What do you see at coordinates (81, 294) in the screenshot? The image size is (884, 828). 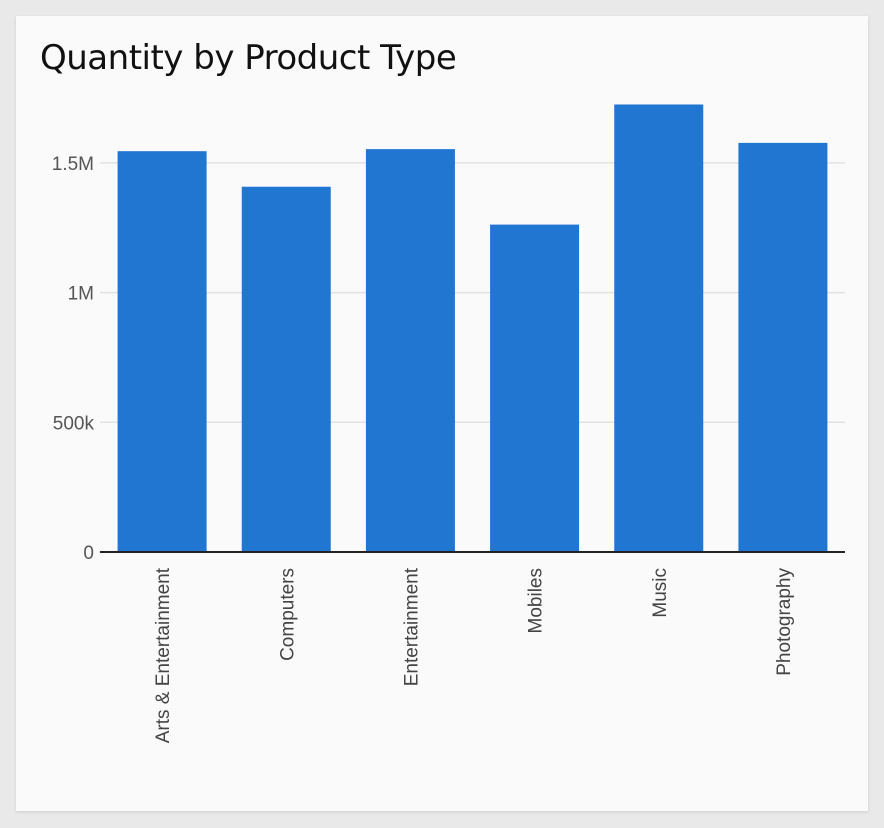 I see `y-tick-label: 1M` at bounding box center [81, 294].